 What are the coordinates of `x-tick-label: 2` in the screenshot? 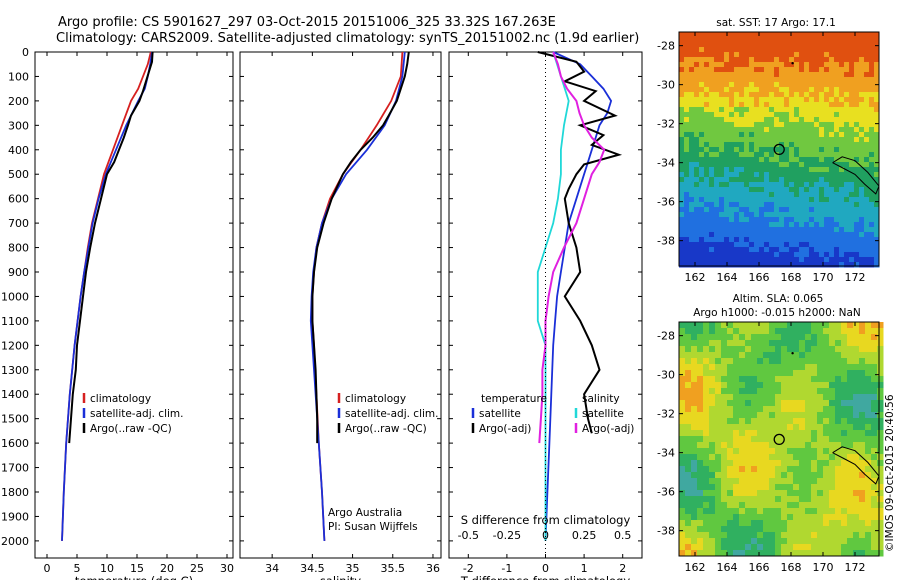 It's located at (622, 568).